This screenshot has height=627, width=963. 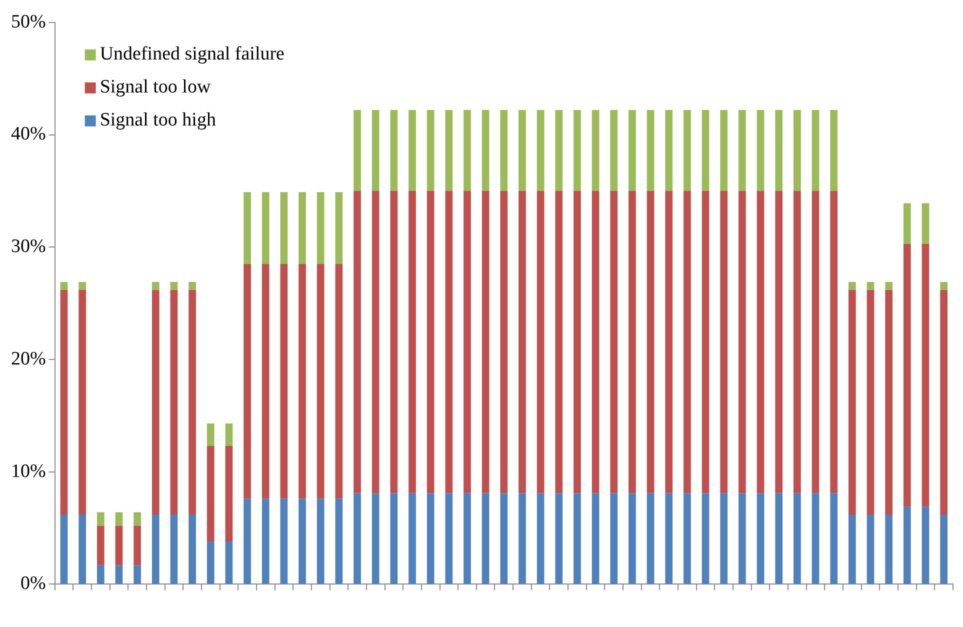 What do you see at coordinates (155, 87) in the screenshot?
I see `legend-label: Signal too low` at bounding box center [155, 87].